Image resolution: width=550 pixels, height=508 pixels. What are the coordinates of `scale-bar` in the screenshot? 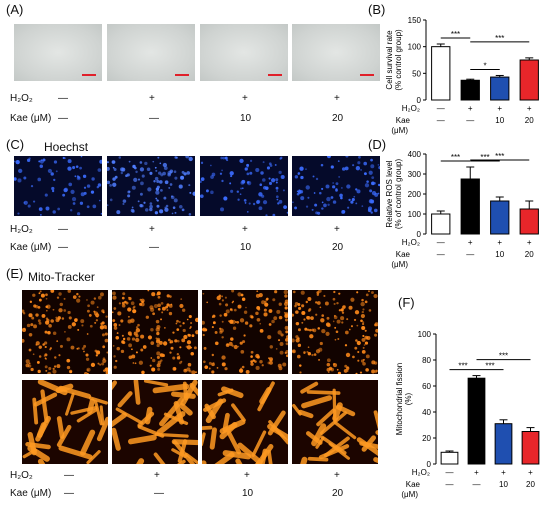 It's located at (89, 75).